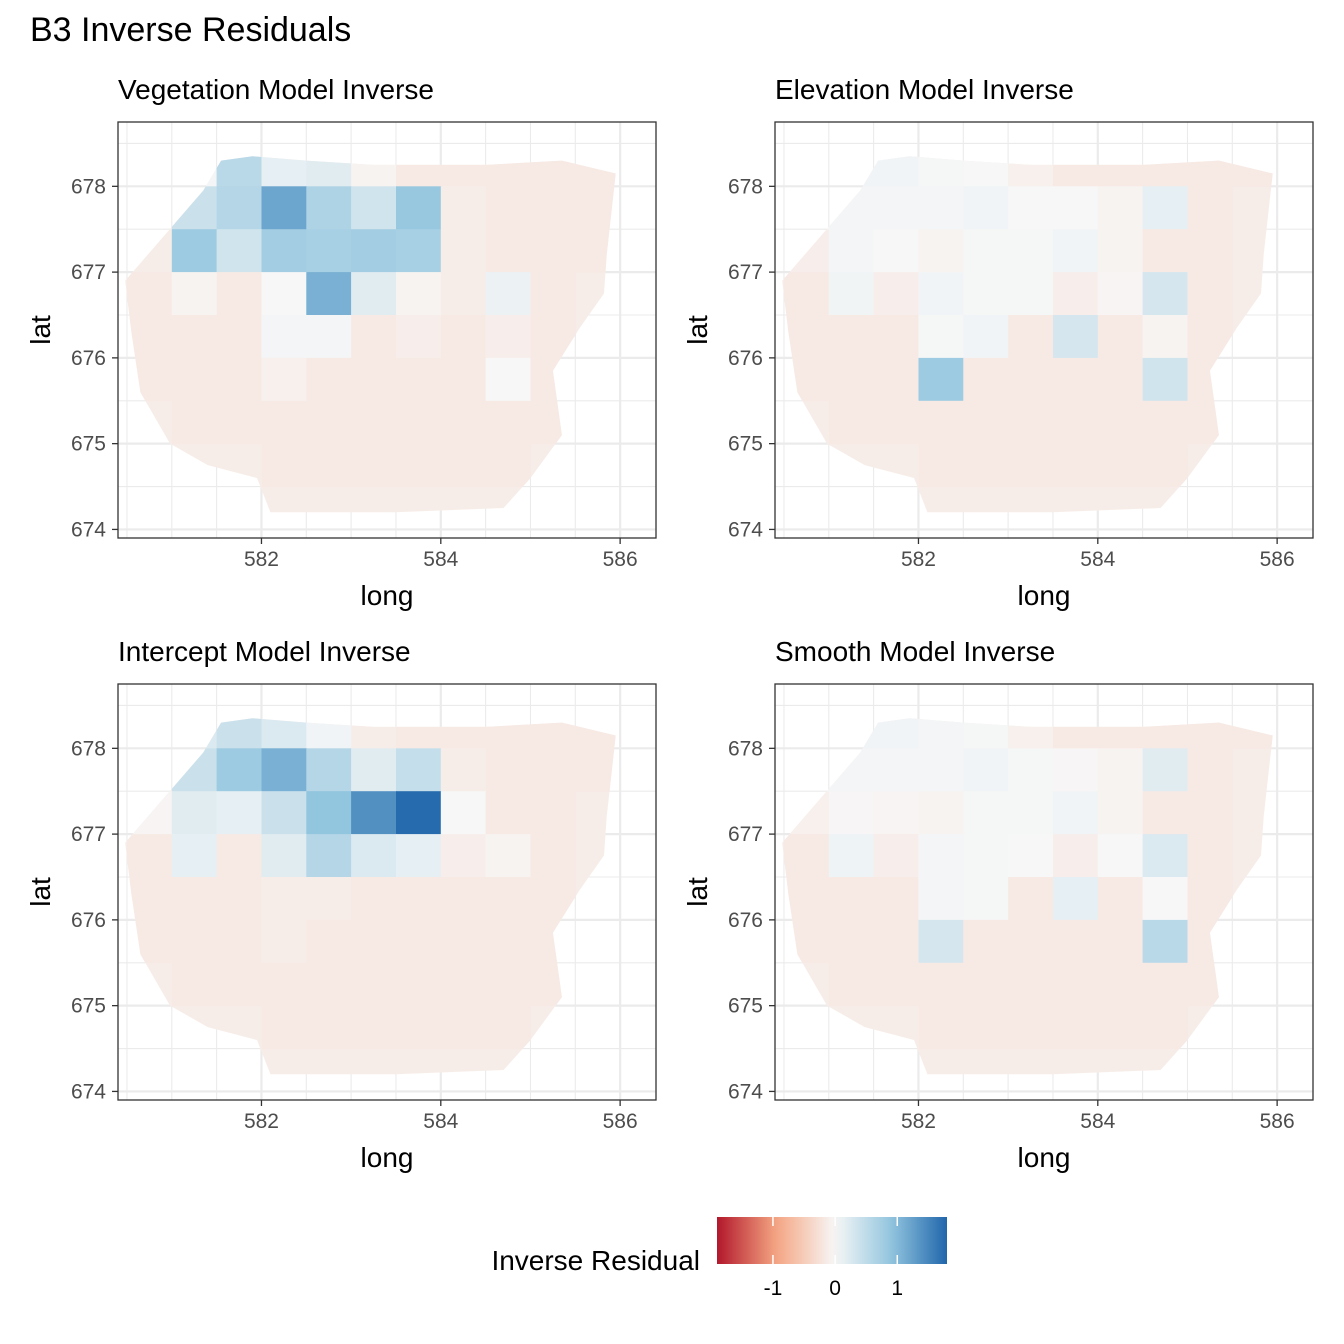  Describe the element at coordinates (440, 559) in the screenshot. I see `x-tick-label: 584` at that location.